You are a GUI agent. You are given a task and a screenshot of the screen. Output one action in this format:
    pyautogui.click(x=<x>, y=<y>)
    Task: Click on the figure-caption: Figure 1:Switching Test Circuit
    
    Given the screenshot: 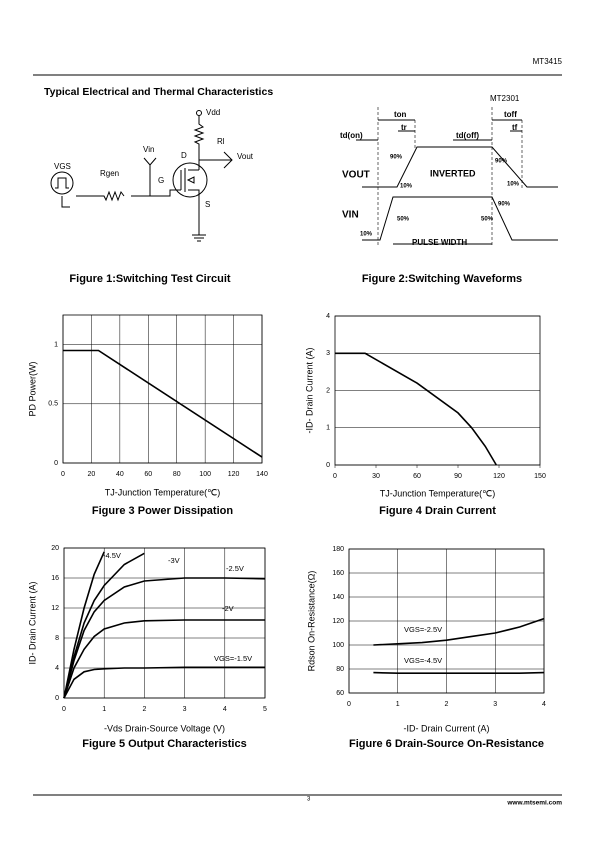 What is the action you would take?
    pyautogui.click(x=149, y=279)
    